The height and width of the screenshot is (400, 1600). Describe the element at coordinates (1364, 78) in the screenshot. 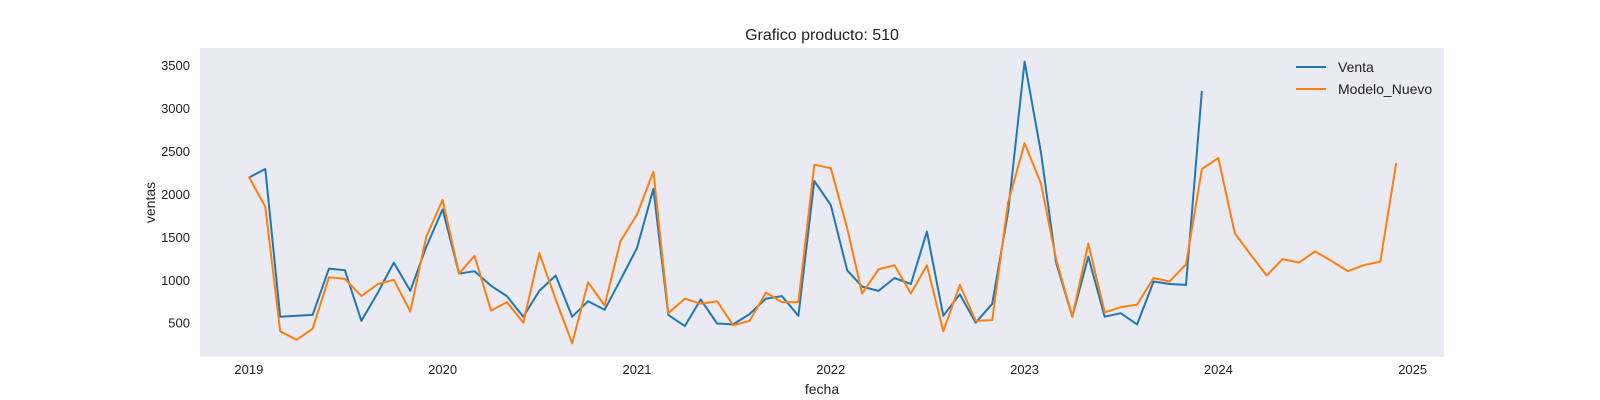

I see `legend: Venta Modelo_Nuevo` at that location.